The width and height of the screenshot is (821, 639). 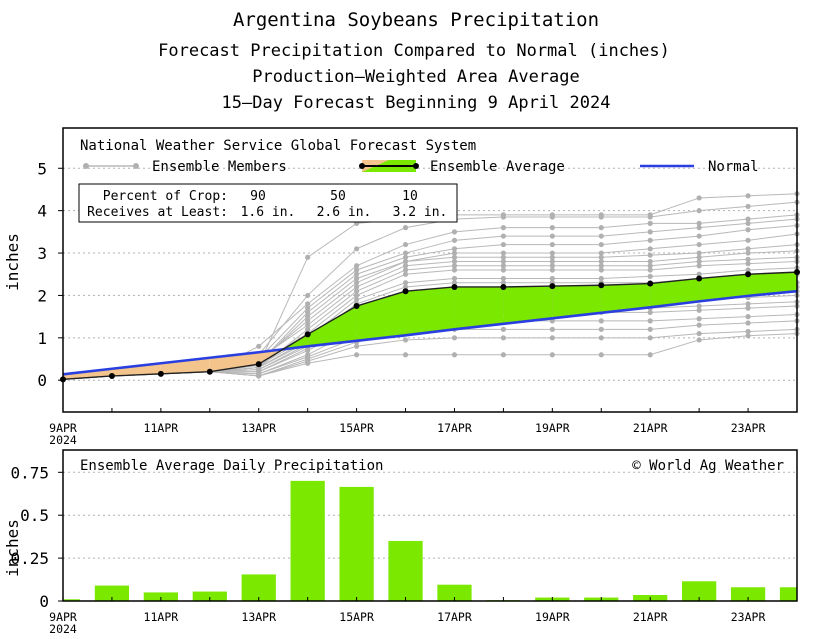 What do you see at coordinates (165, 196) in the screenshot?
I see `crop-row1-label: Percent of Crop:` at bounding box center [165, 196].